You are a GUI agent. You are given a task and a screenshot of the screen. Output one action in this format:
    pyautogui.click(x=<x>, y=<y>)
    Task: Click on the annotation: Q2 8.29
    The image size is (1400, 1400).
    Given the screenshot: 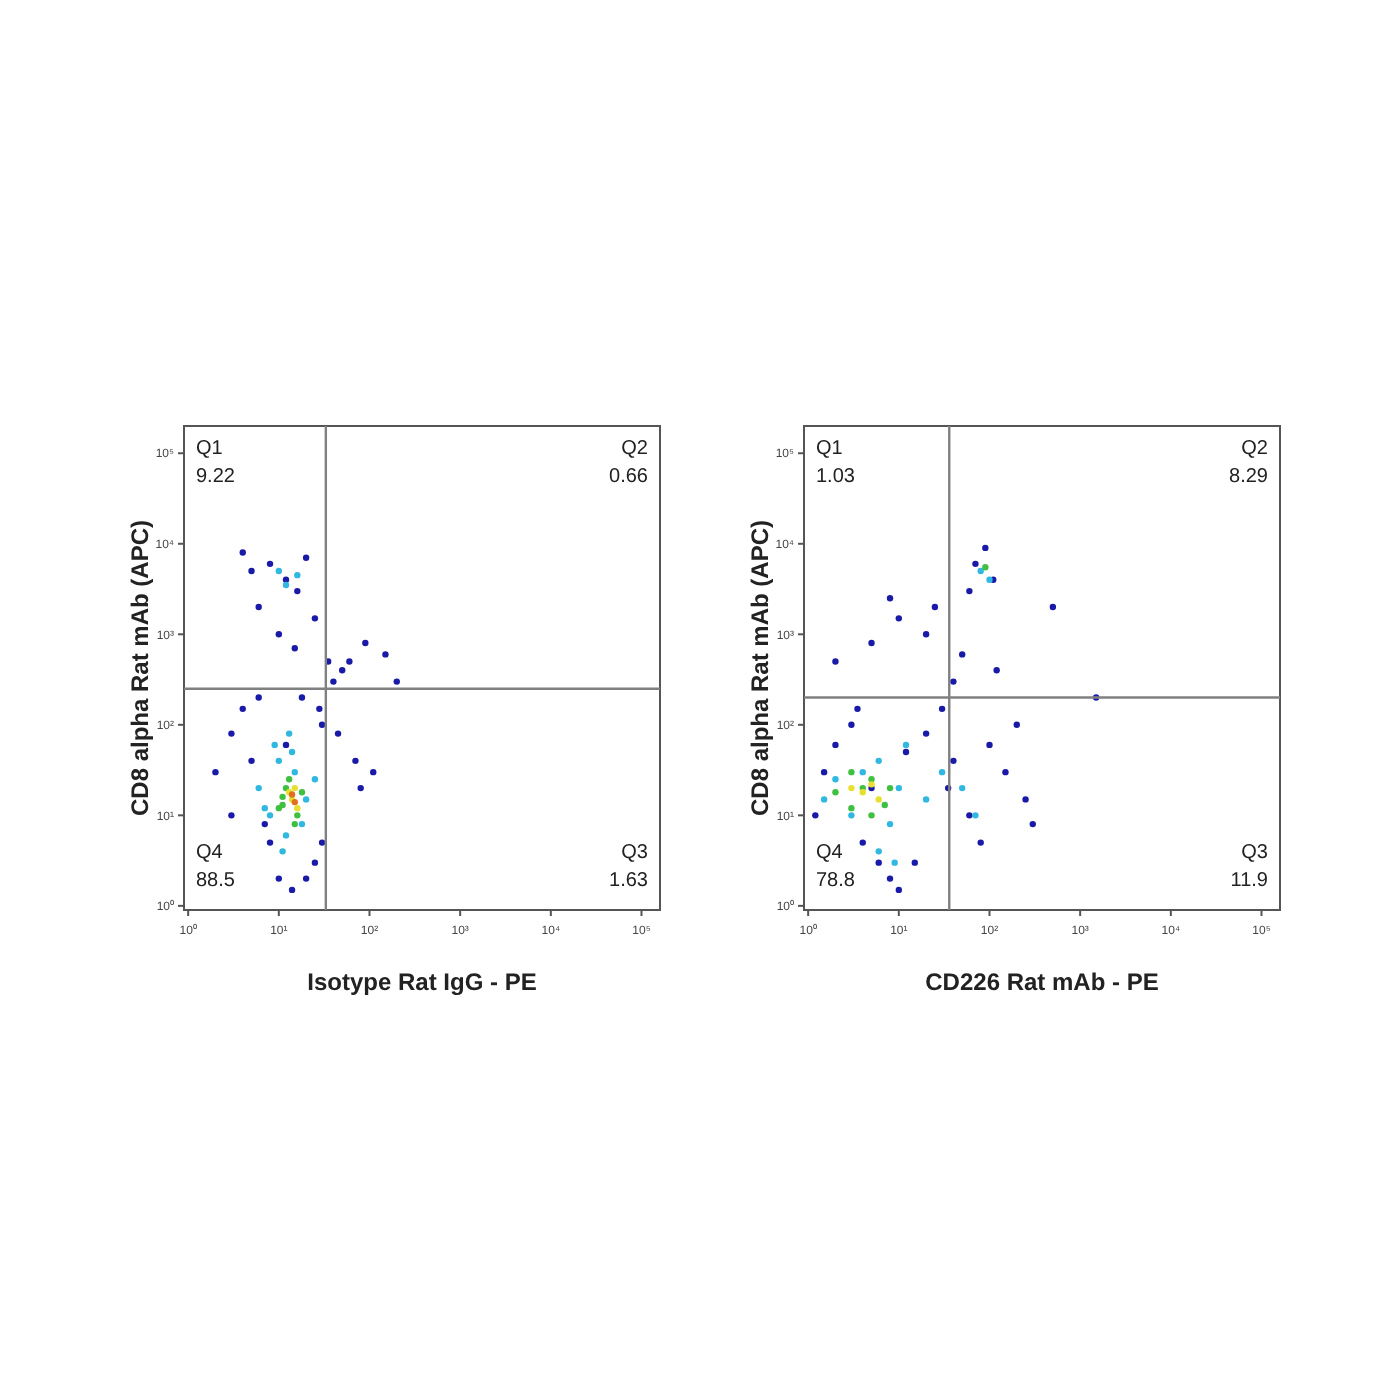 What is the action you would take?
    pyautogui.click(x=1249, y=463)
    